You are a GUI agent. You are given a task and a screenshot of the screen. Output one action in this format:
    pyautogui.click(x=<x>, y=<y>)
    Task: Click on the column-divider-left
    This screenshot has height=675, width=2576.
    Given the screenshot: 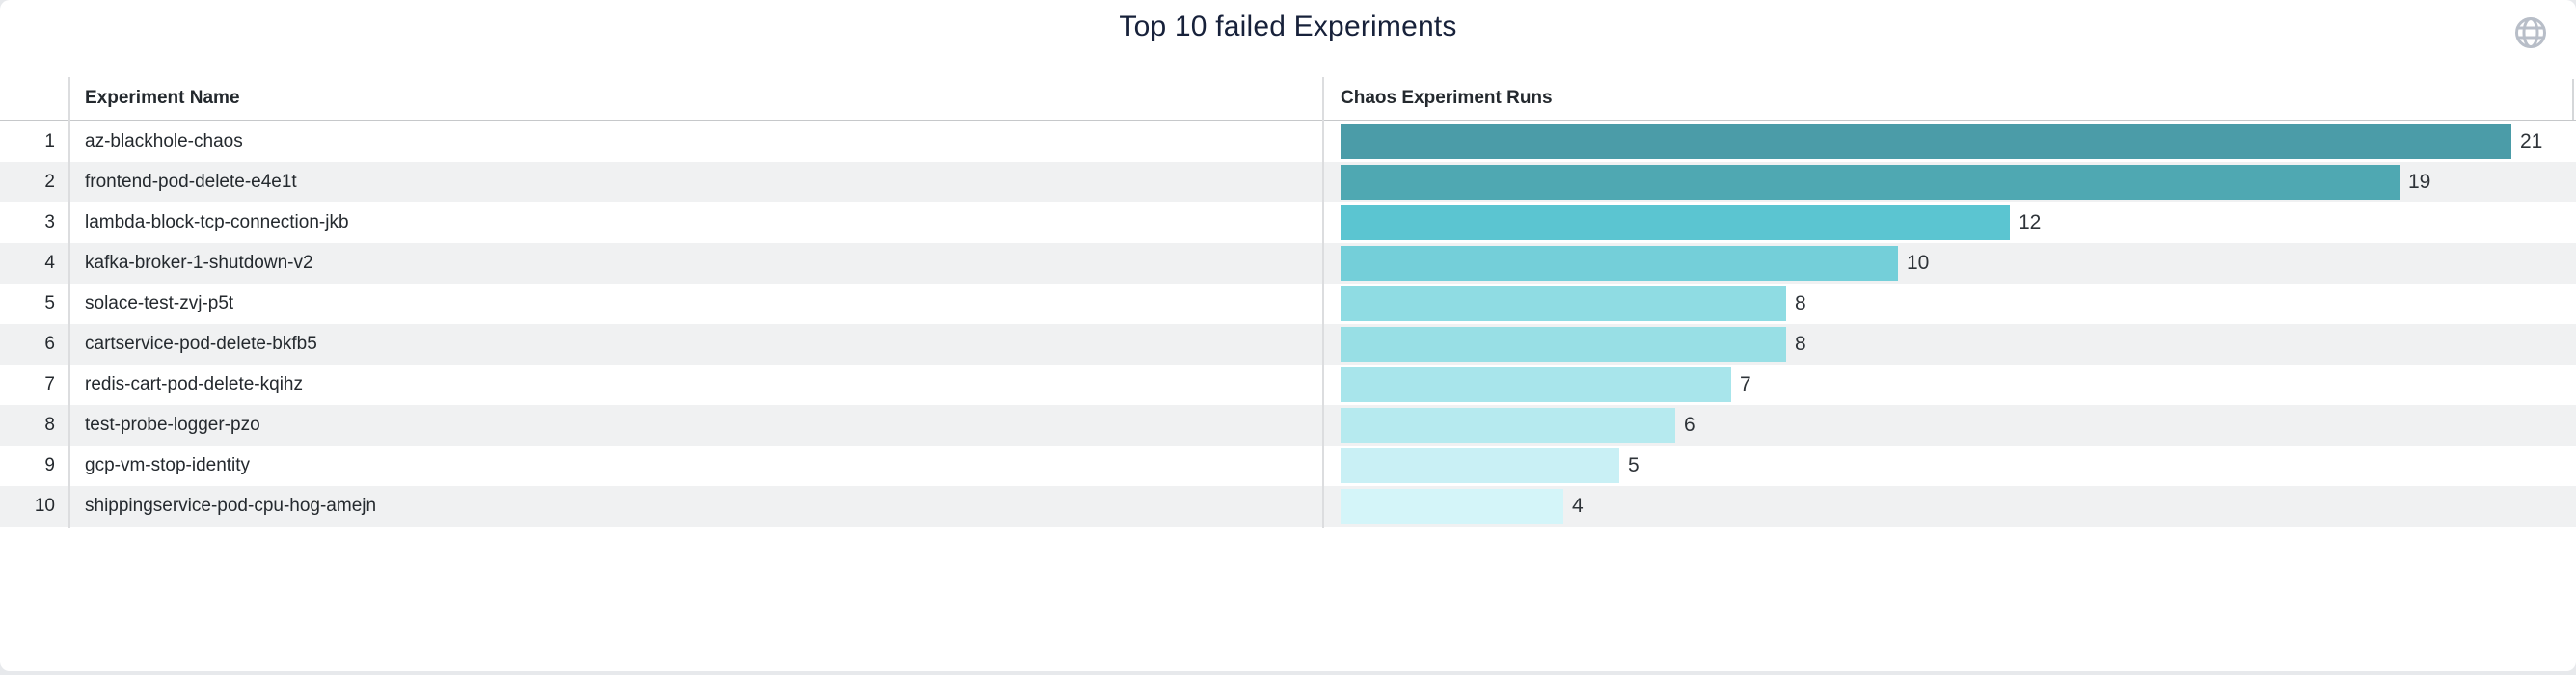 What is the action you would take?
    pyautogui.click(x=69, y=302)
    